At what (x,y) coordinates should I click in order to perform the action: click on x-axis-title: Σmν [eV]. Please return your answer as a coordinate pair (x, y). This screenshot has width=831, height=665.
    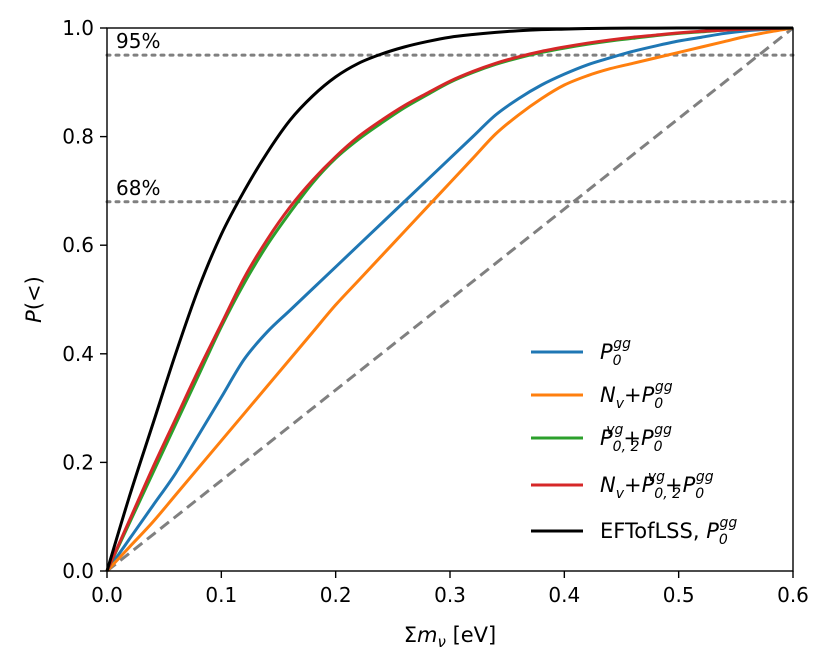
    Looking at the image, I should click on (450, 637).